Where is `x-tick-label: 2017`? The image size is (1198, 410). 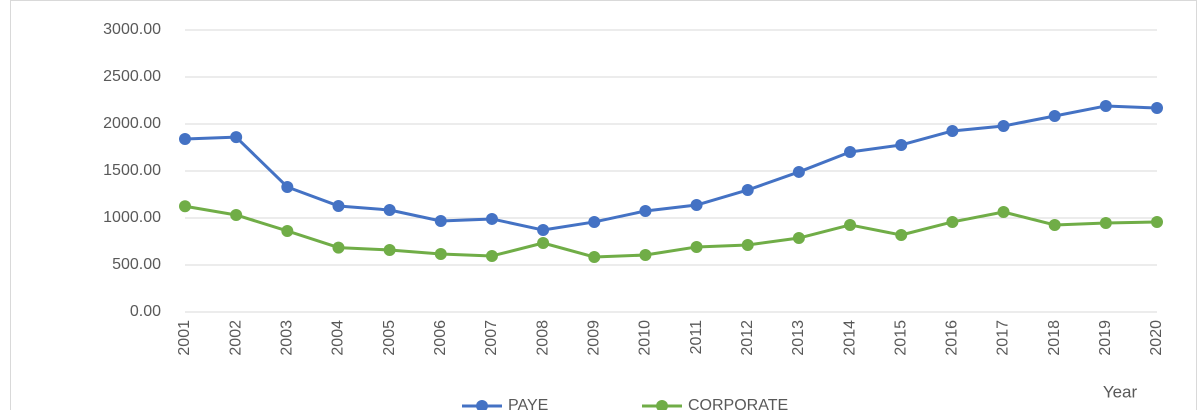
x-tick-label: 2017 is located at coordinates (1003, 338).